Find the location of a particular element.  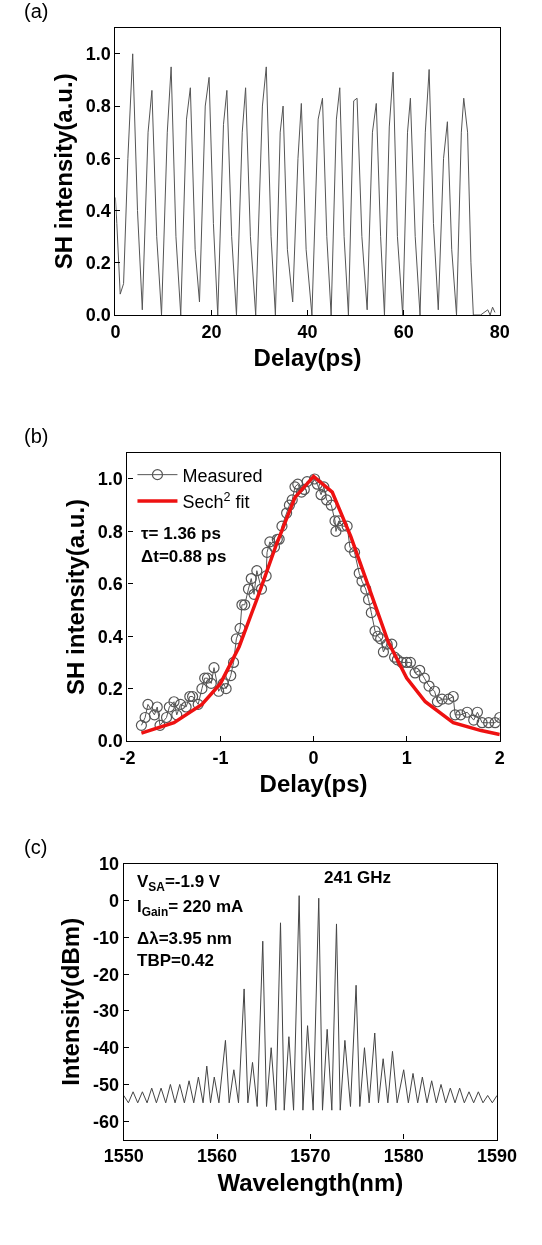

y-tick-label: -10 is located at coordinates (106, 937).